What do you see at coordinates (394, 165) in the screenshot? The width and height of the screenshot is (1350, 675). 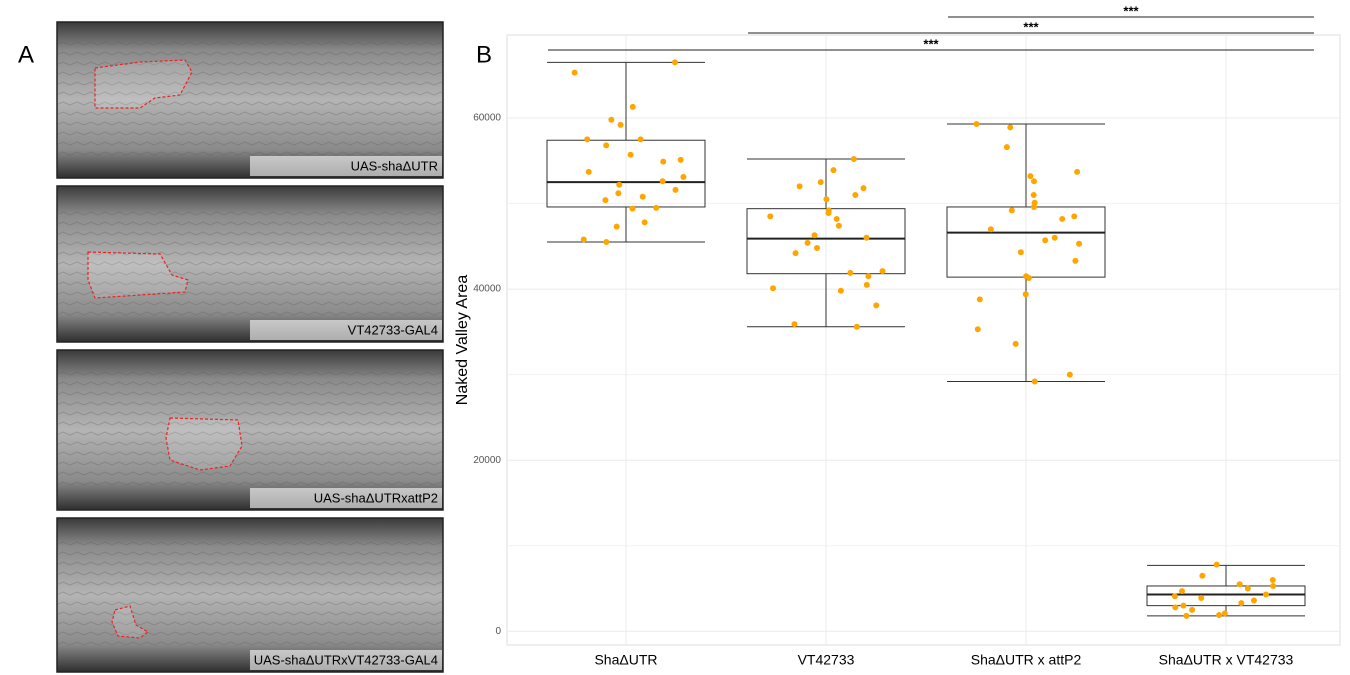 I see `micrograph-label: UAS-shaΔUTR` at bounding box center [394, 165].